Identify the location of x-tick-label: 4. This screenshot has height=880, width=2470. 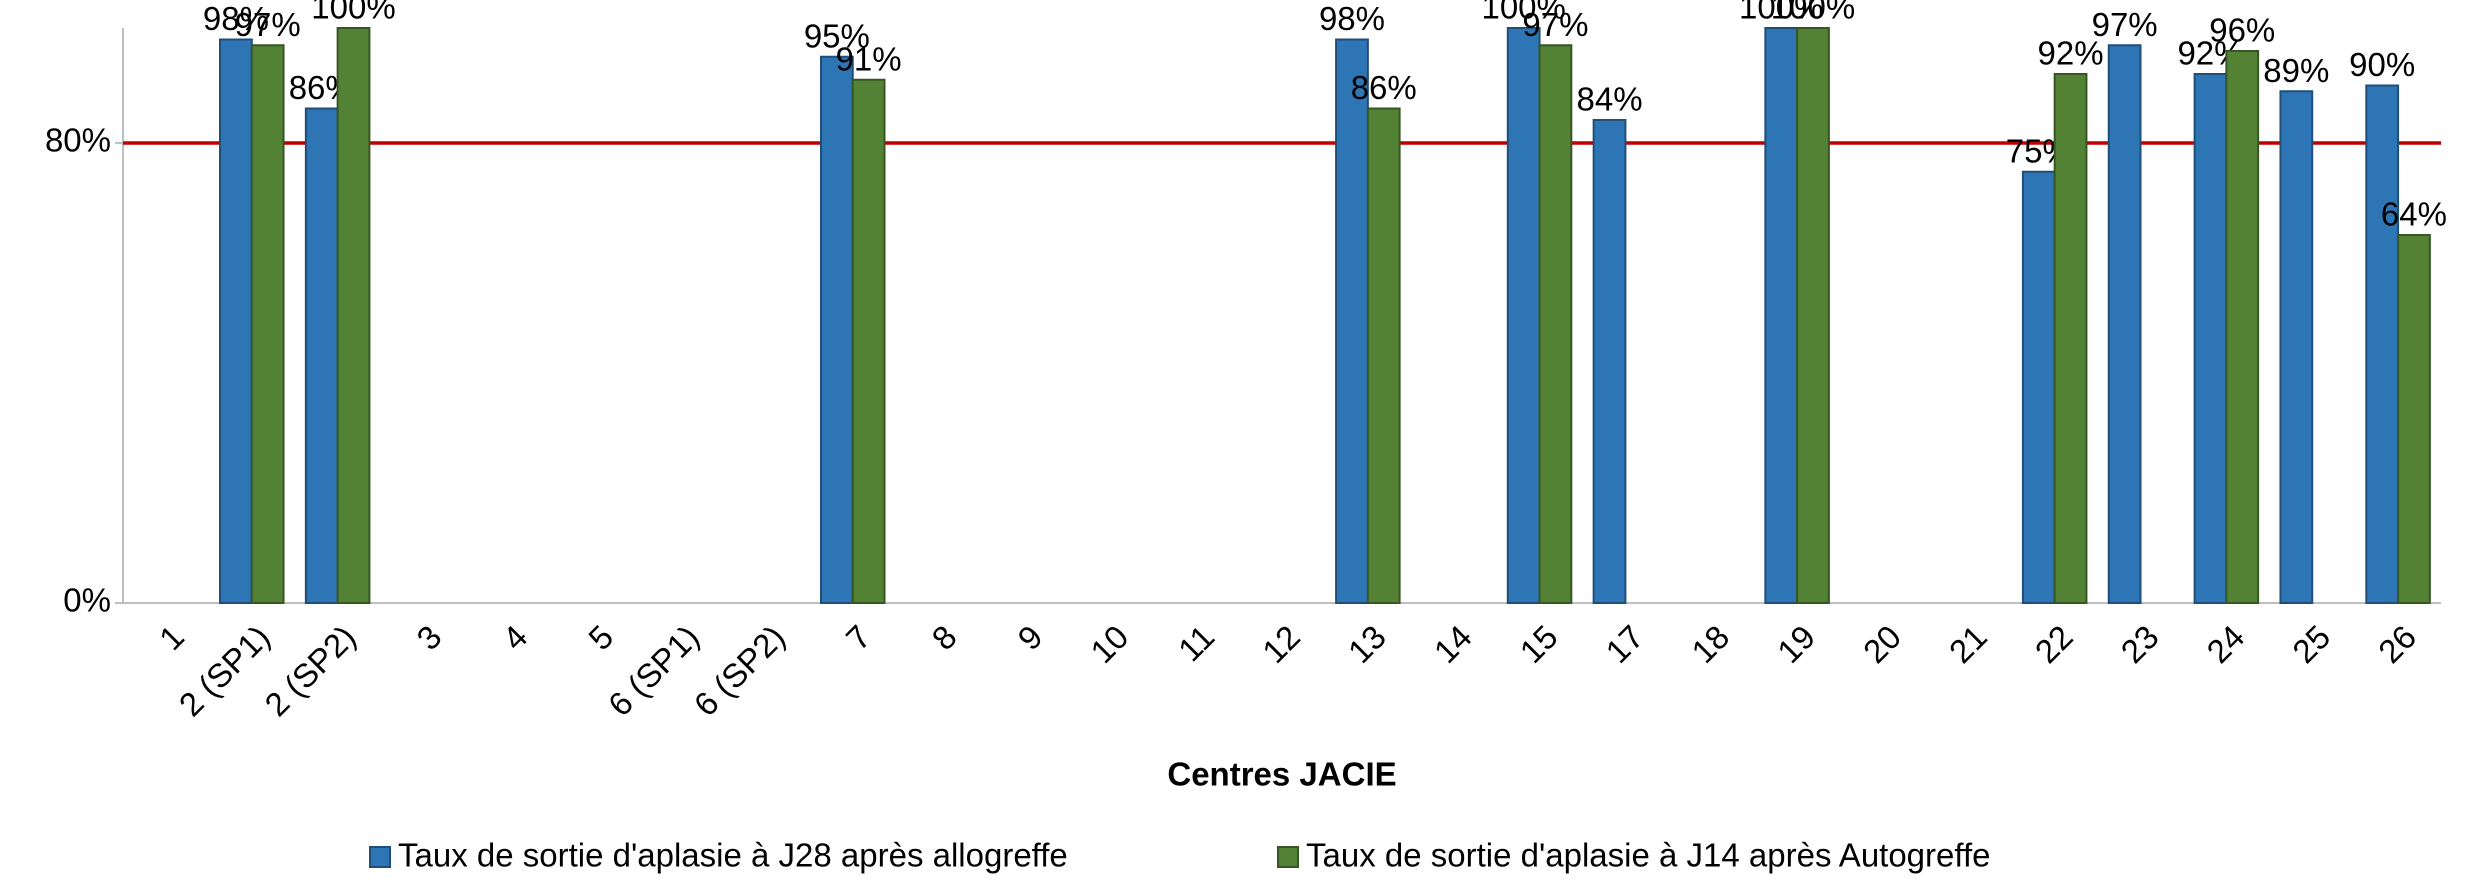
(514, 637).